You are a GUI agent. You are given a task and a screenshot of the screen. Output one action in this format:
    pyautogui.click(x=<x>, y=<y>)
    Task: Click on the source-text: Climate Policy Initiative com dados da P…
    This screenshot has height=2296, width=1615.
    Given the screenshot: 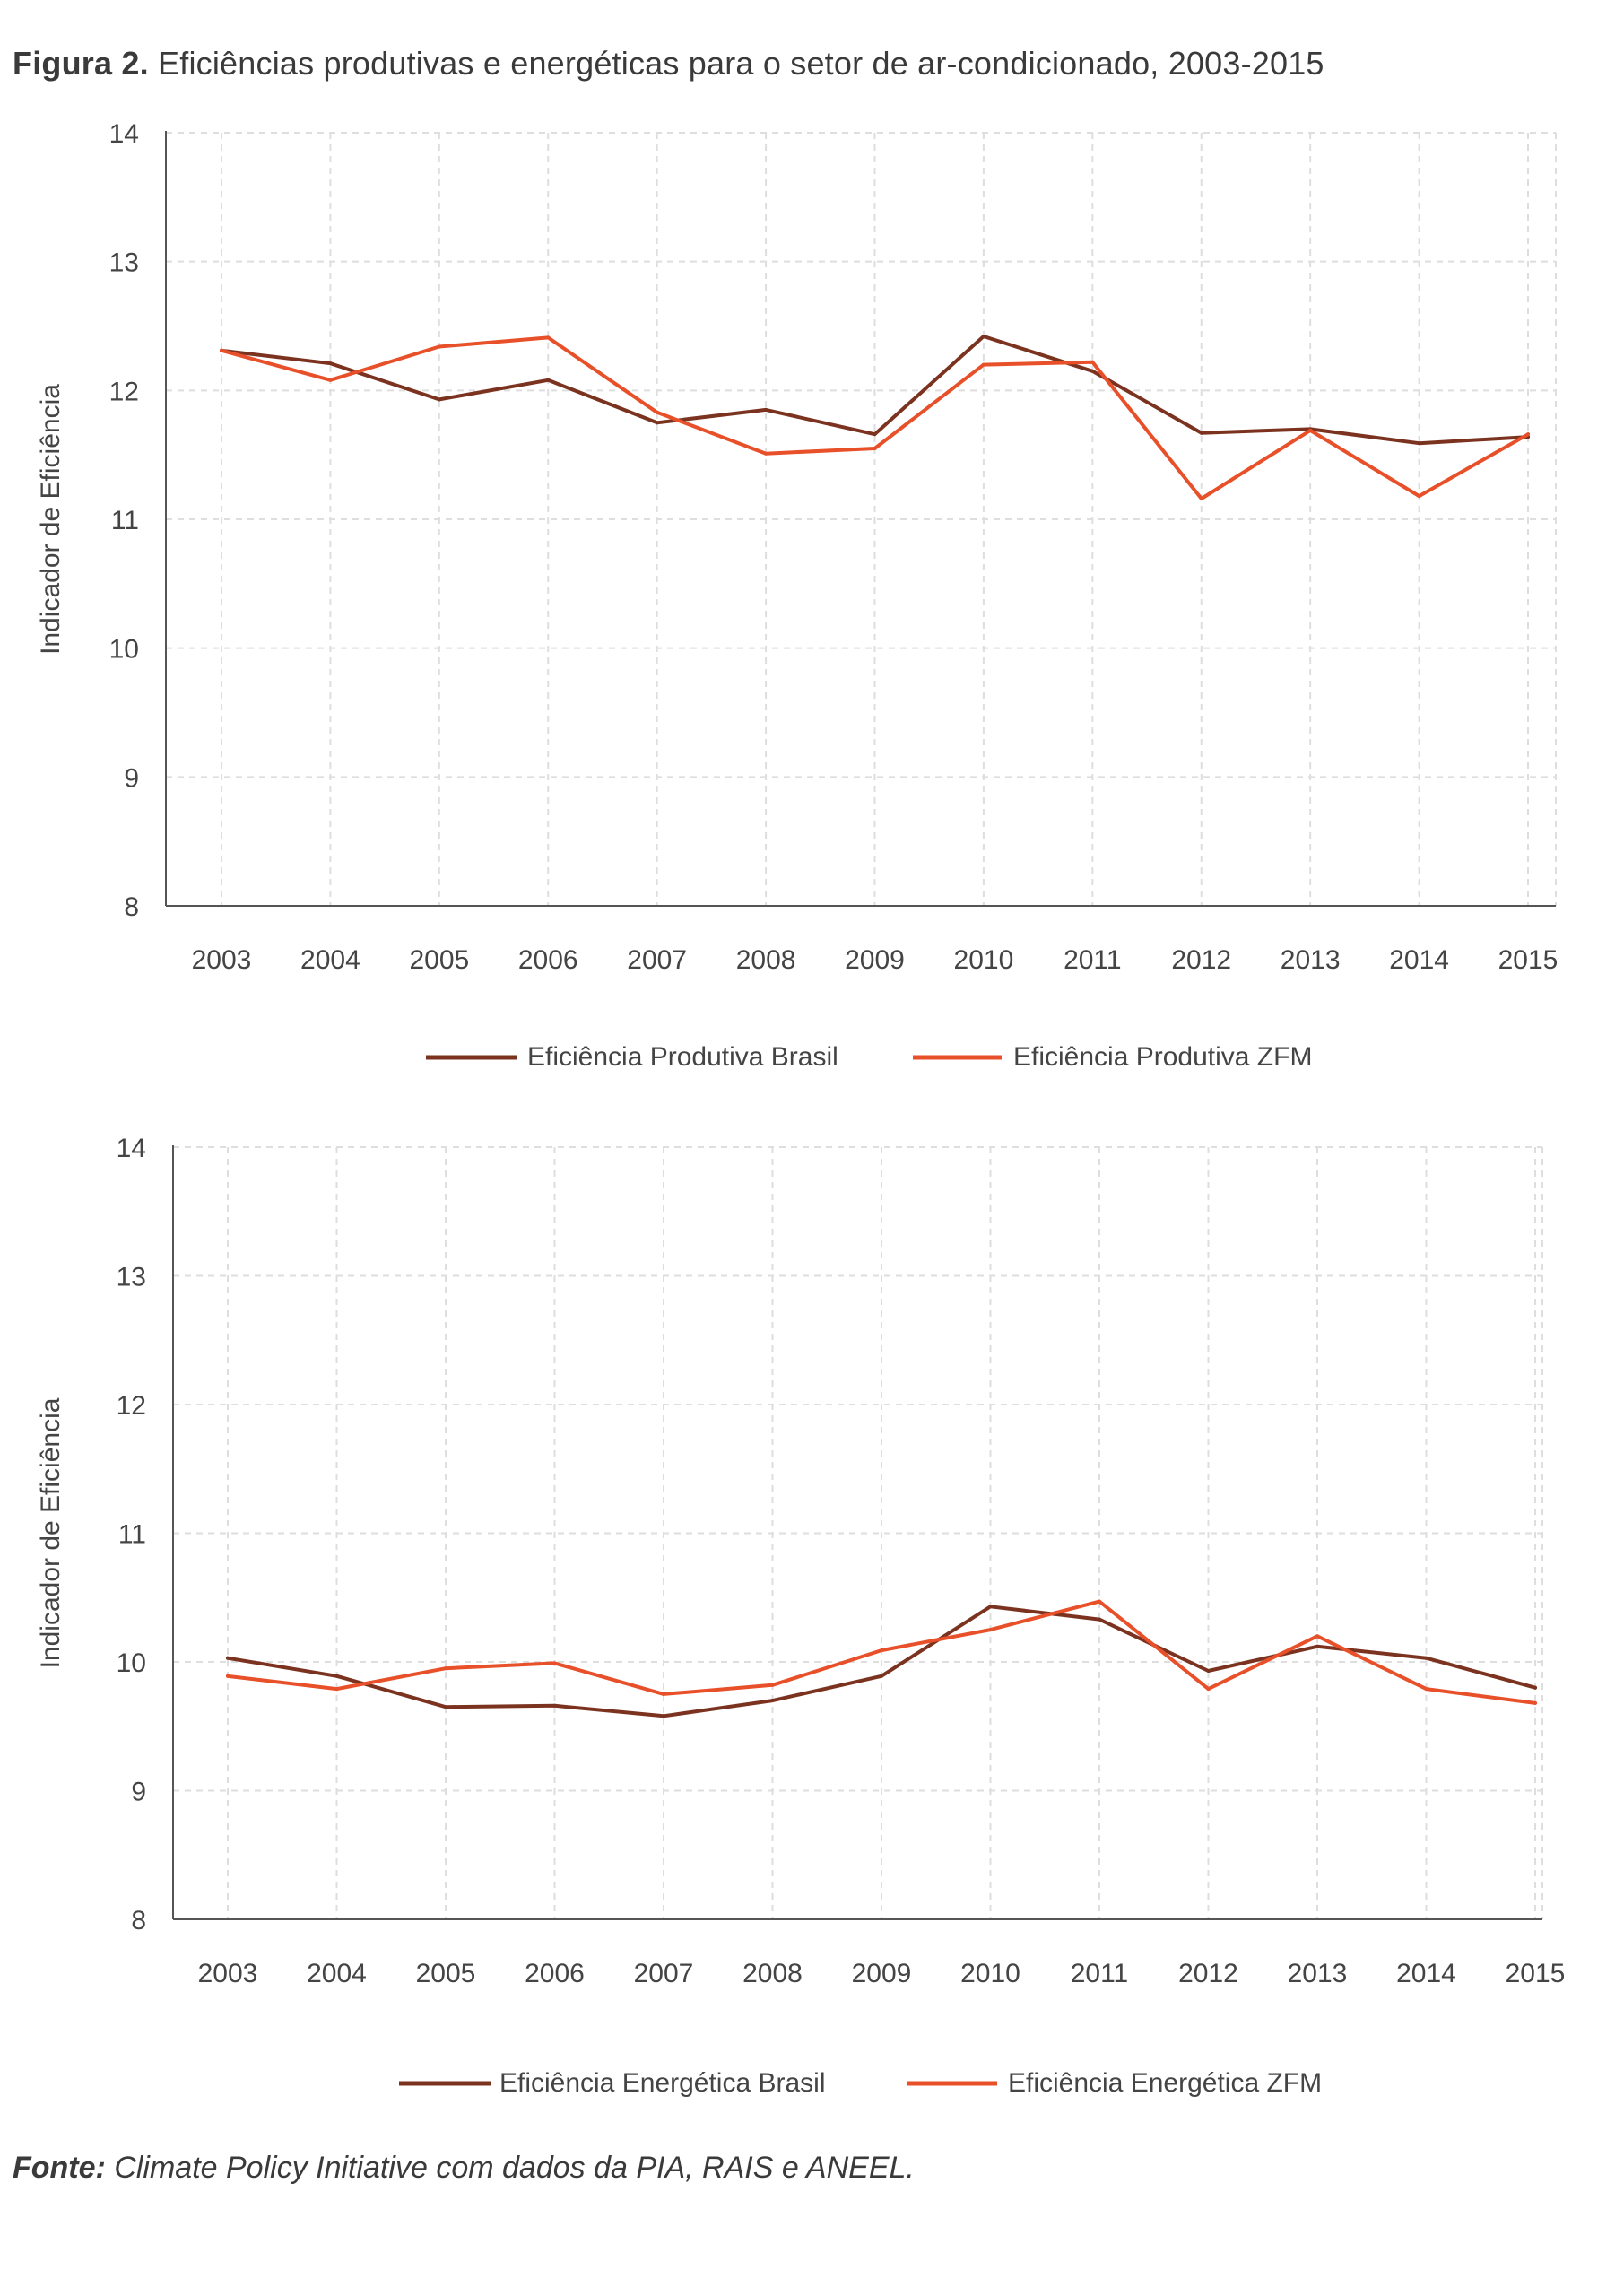 What is the action you would take?
    pyautogui.click(x=514, y=2168)
    